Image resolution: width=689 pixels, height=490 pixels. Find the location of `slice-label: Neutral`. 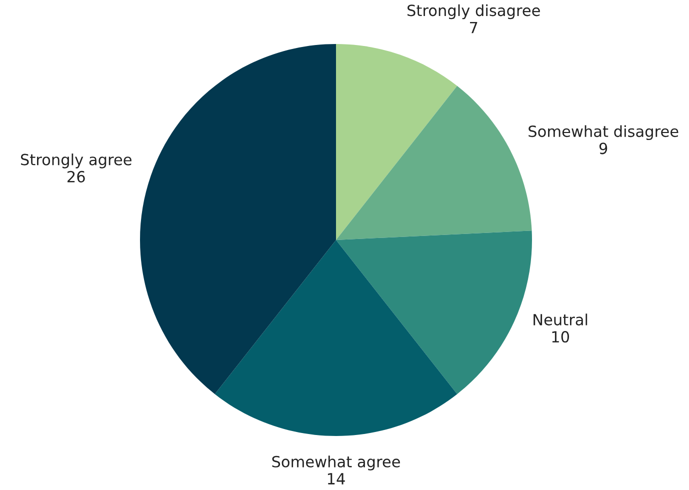

slice-label: Neutral is located at coordinates (561, 320).